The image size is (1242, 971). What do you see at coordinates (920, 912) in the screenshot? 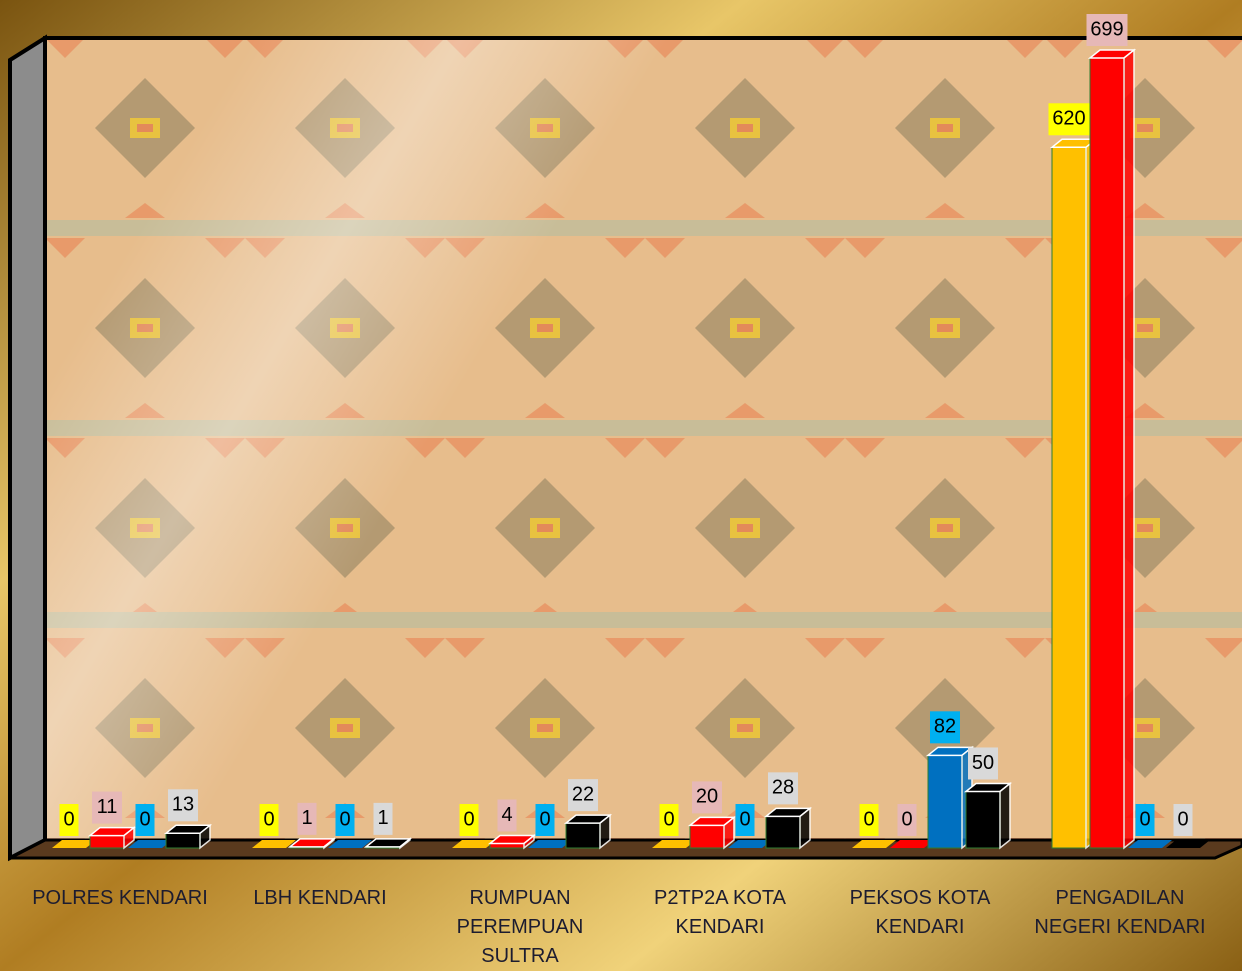
I see `x-tick-label: PEKSOS KOTA KENDARI` at bounding box center [920, 912].